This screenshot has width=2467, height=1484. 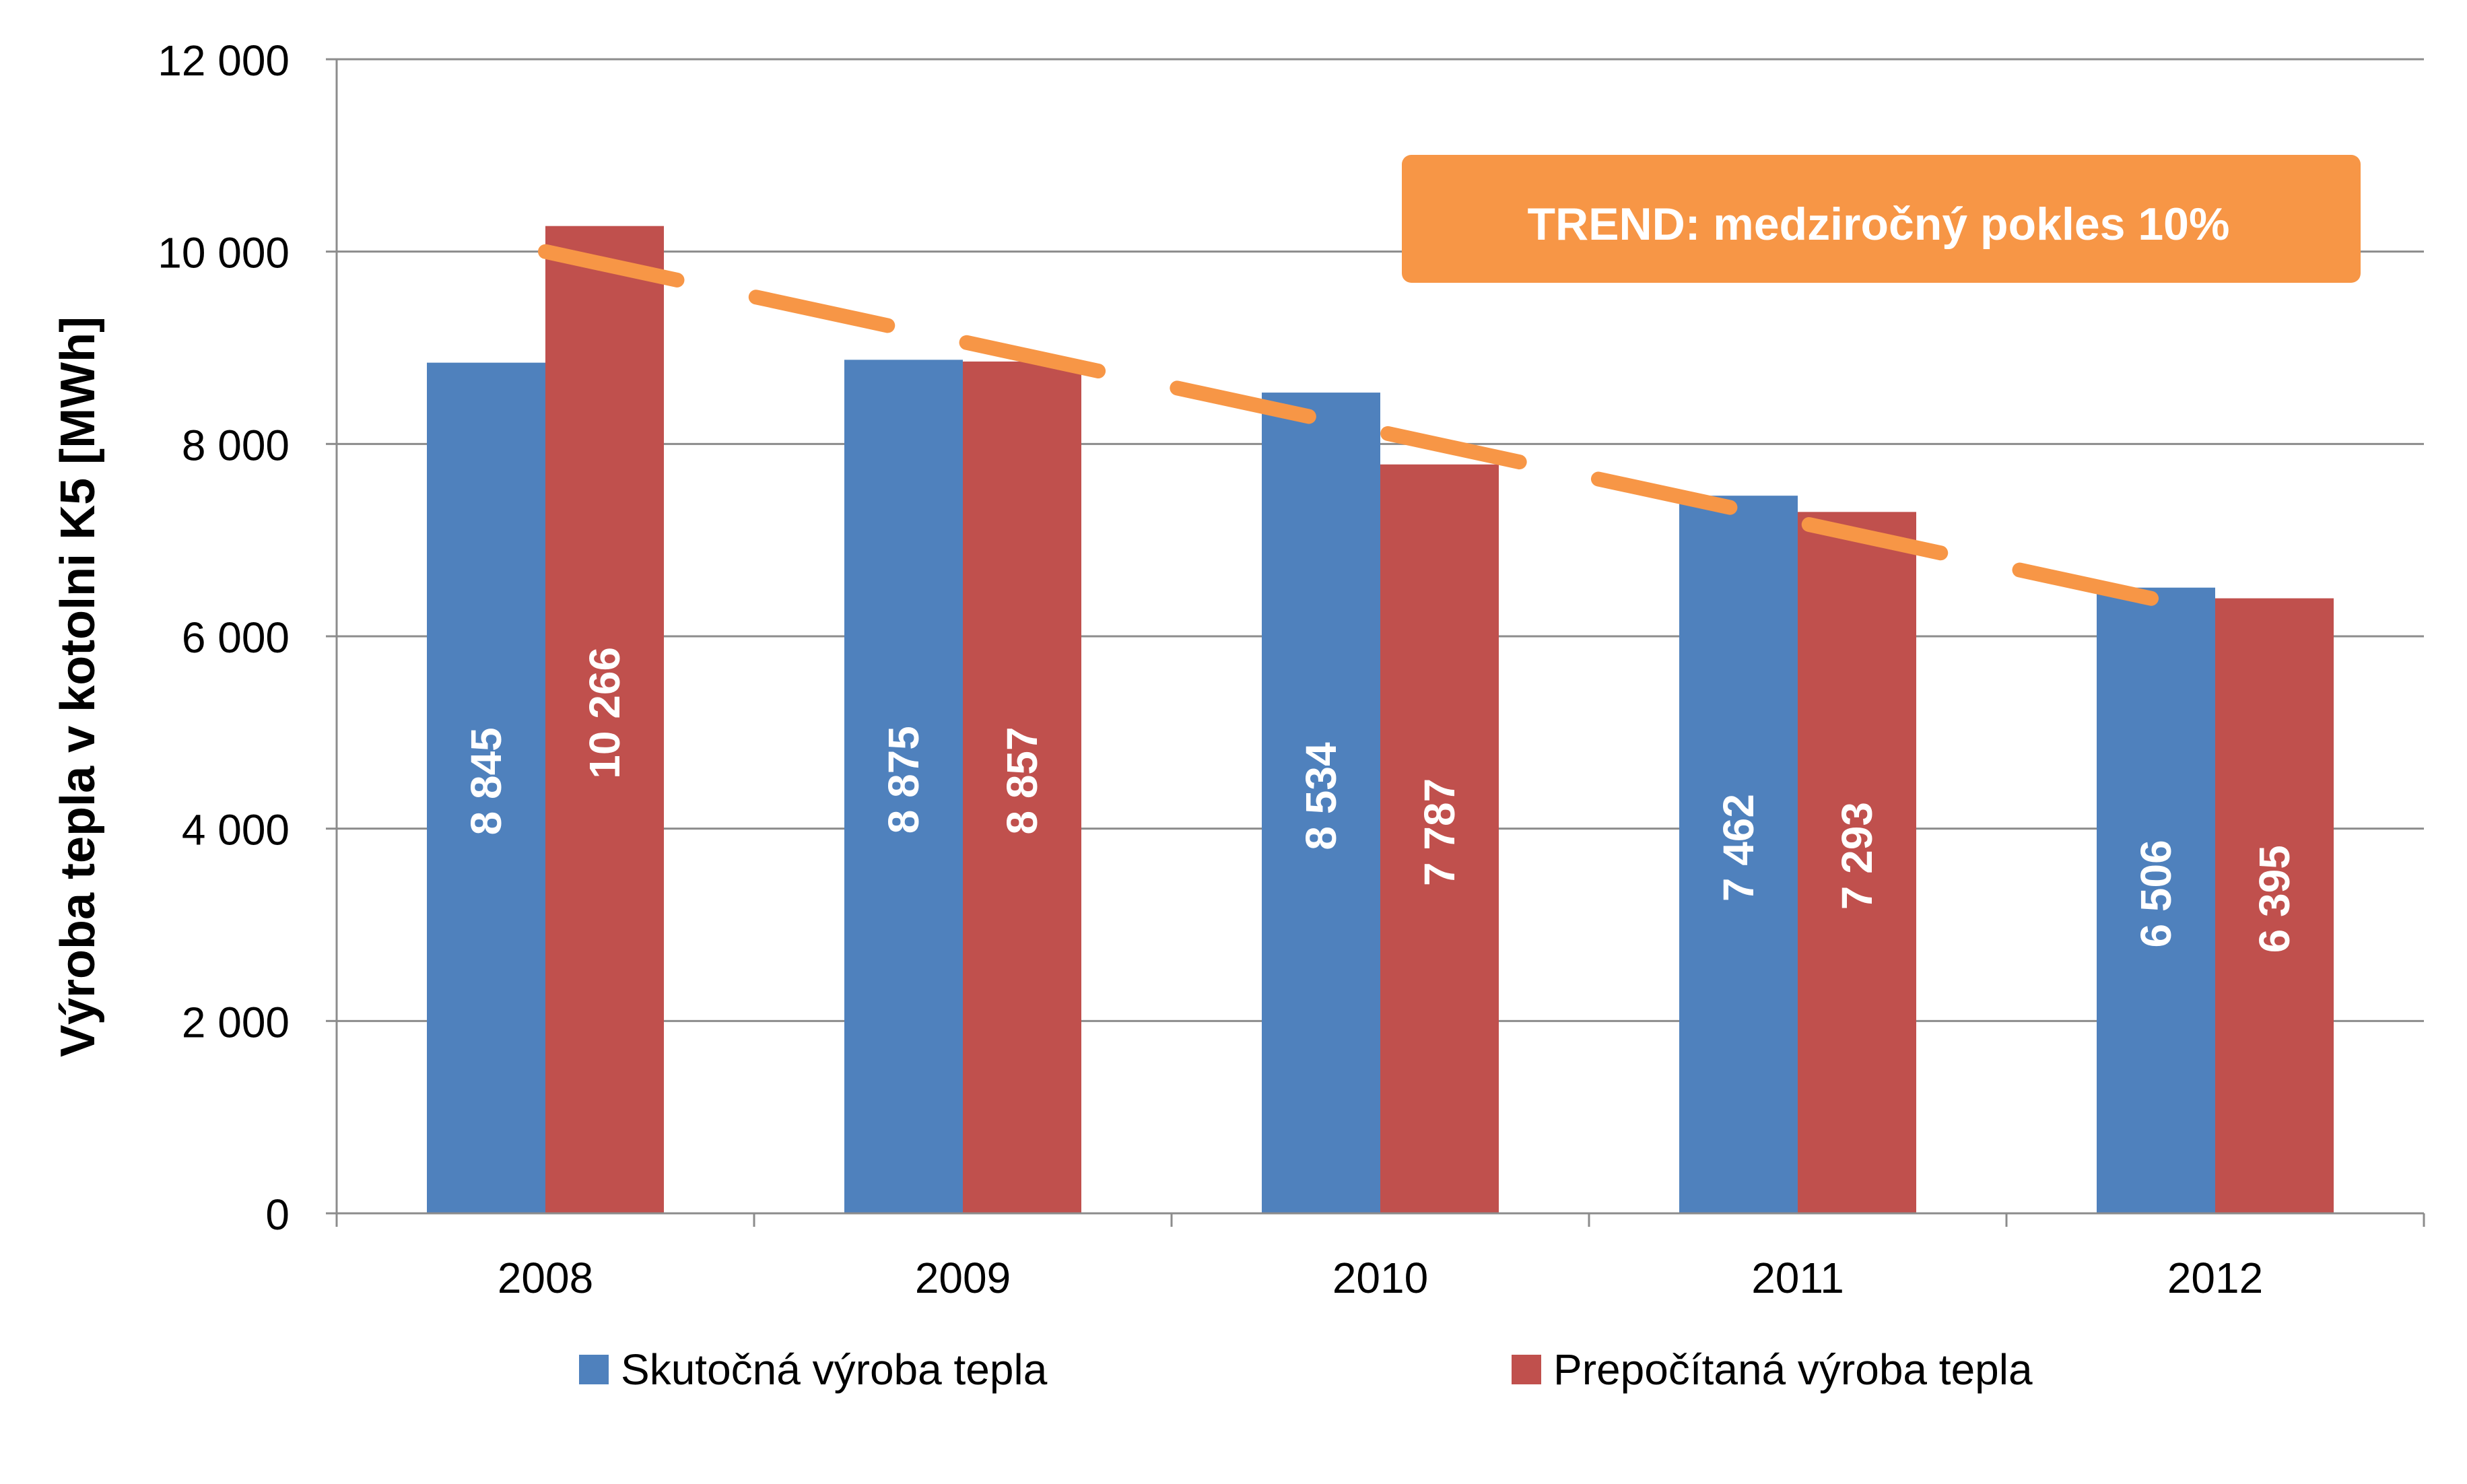 What do you see at coordinates (78, 686) in the screenshot?
I see `y-axis-title: Výroba tepla v kotolni K5 [MWh]` at bounding box center [78, 686].